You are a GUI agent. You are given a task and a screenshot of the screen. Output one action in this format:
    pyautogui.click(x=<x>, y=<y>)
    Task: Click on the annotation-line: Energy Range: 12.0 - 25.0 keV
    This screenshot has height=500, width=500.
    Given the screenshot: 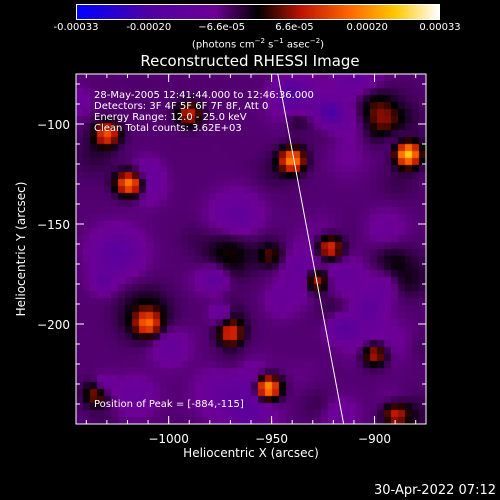 What is the action you would take?
    pyautogui.click(x=170, y=117)
    